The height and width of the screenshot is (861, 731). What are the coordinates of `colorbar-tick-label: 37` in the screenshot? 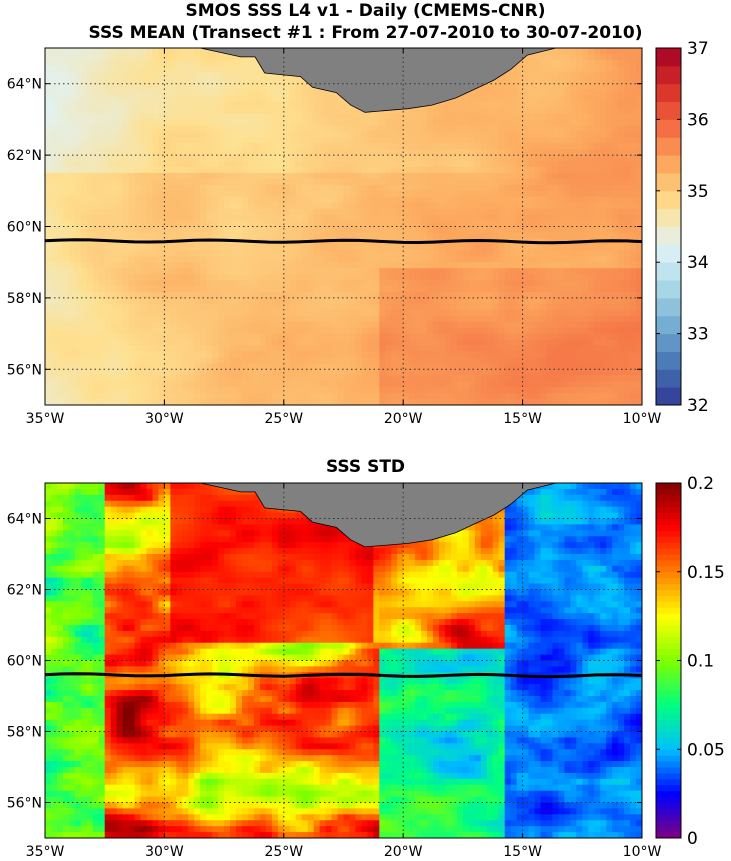 It's located at (698, 49).